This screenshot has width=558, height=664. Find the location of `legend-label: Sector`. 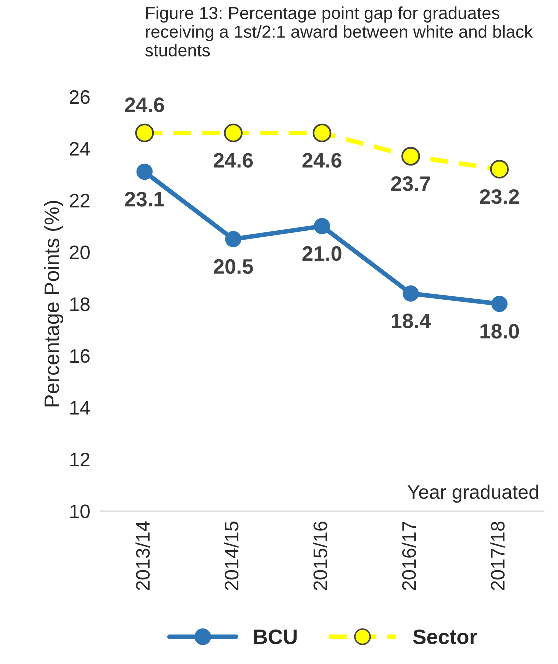

legend-label: Sector is located at coordinates (445, 637).